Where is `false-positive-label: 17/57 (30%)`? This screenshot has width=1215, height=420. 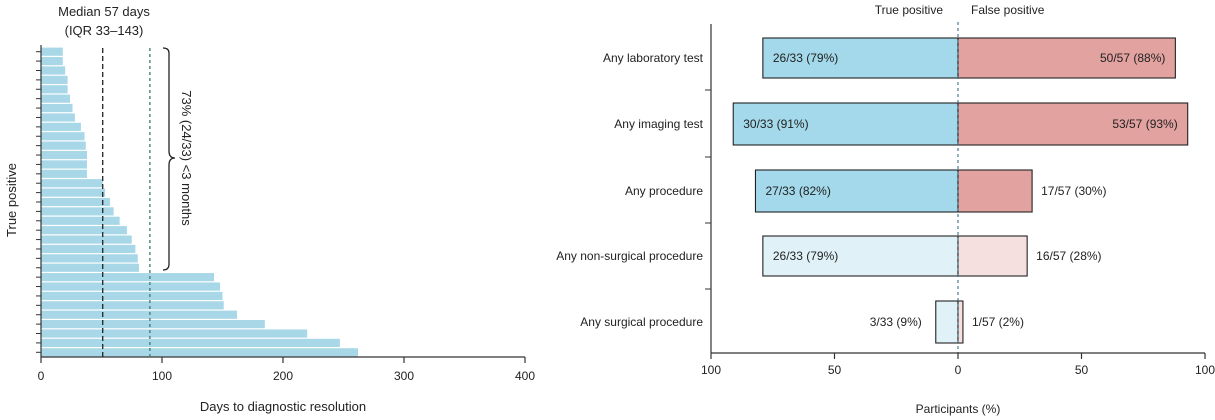
false-positive-label: 17/57 (30%) is located at coordinates (1073, 191).